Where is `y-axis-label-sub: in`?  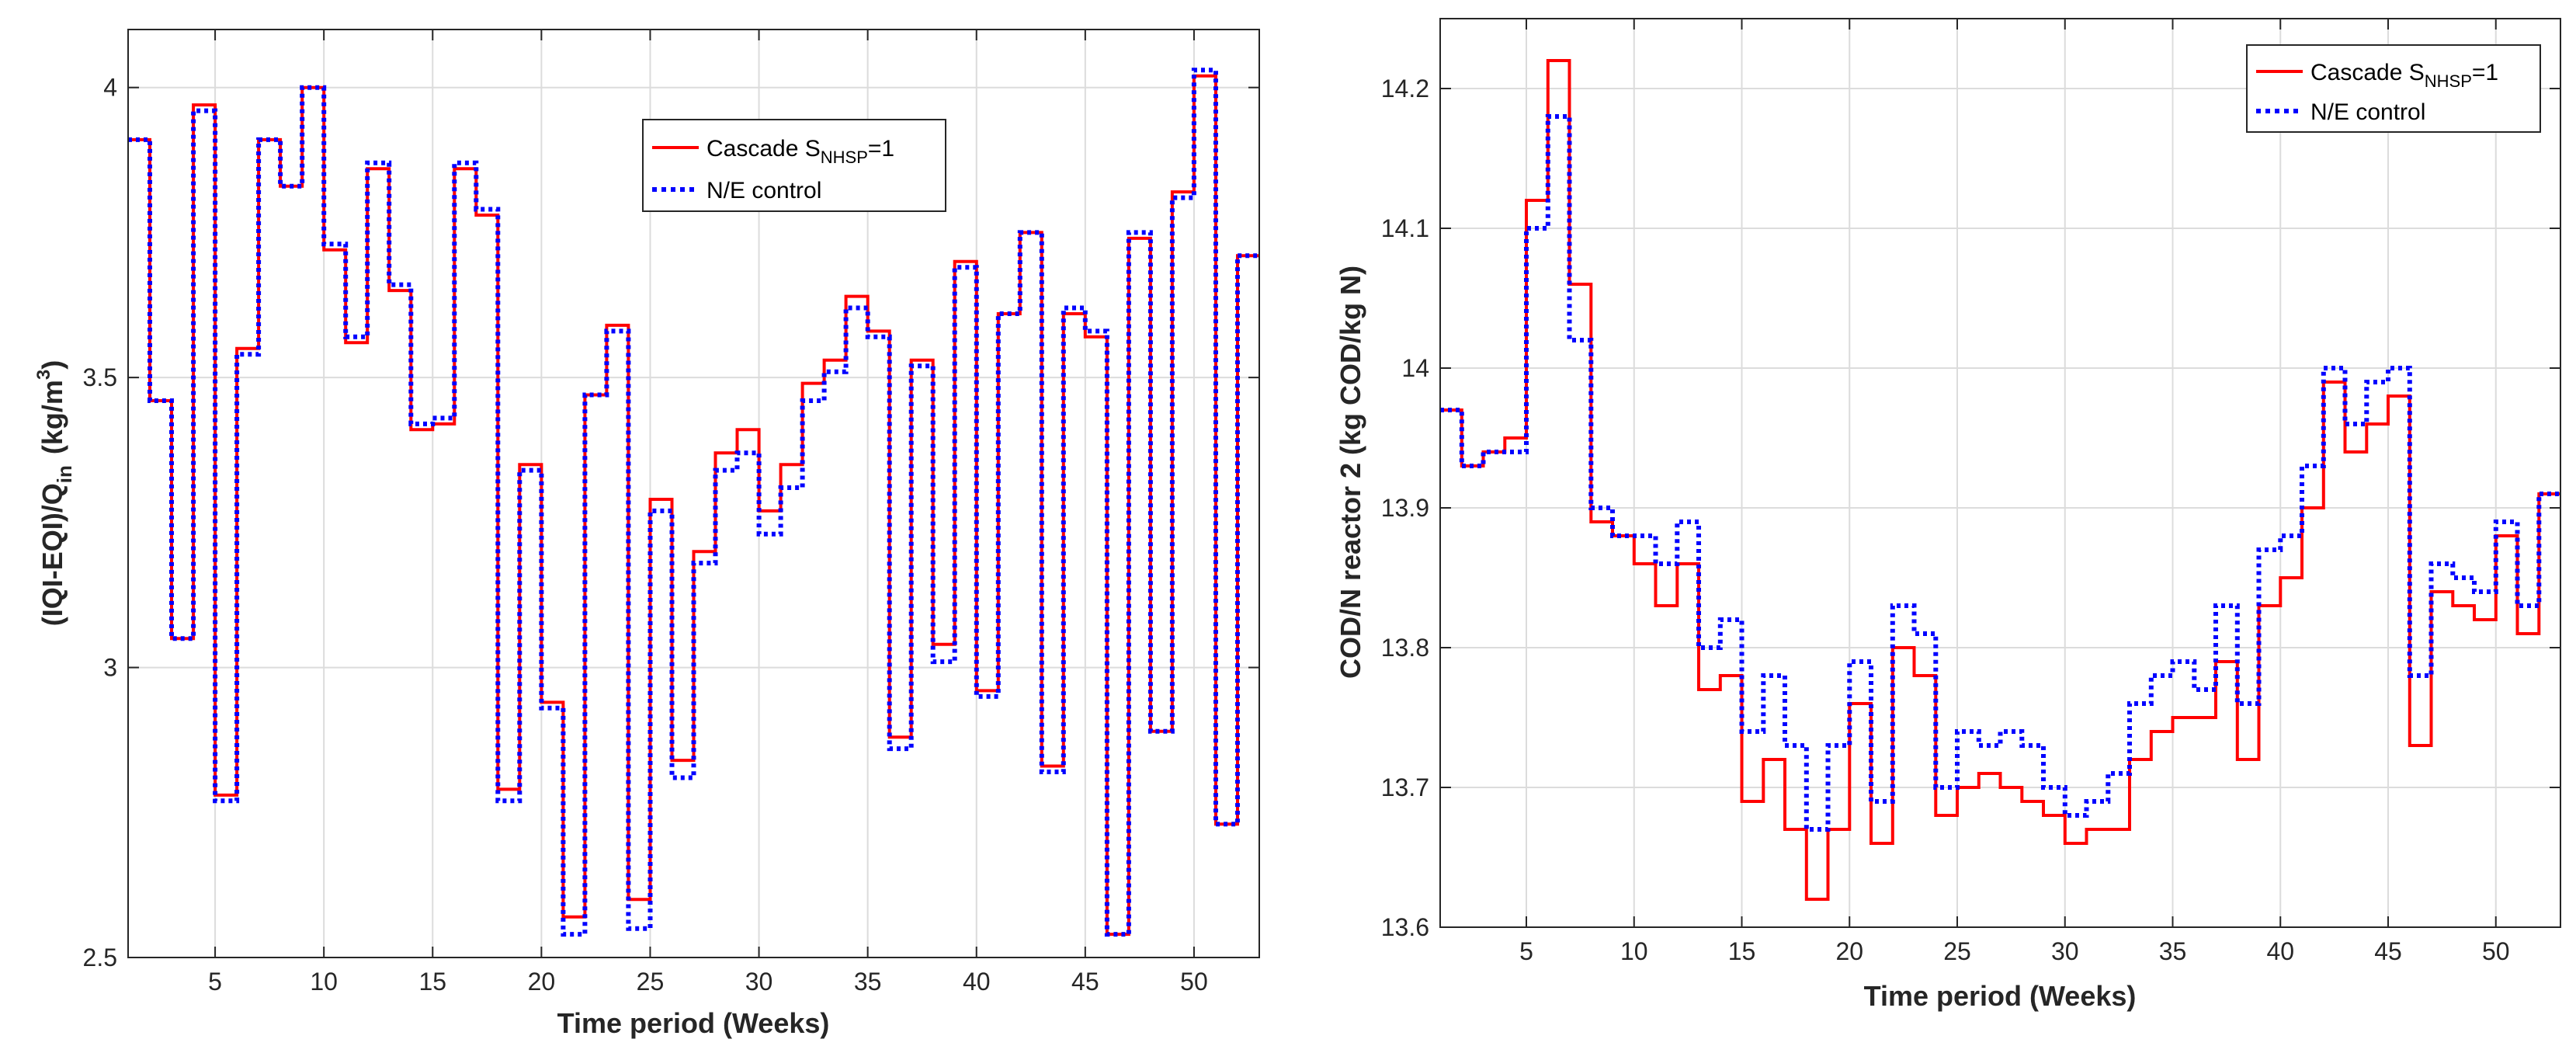
y-axis-label-sub: in is located at coordinates (64, 474).